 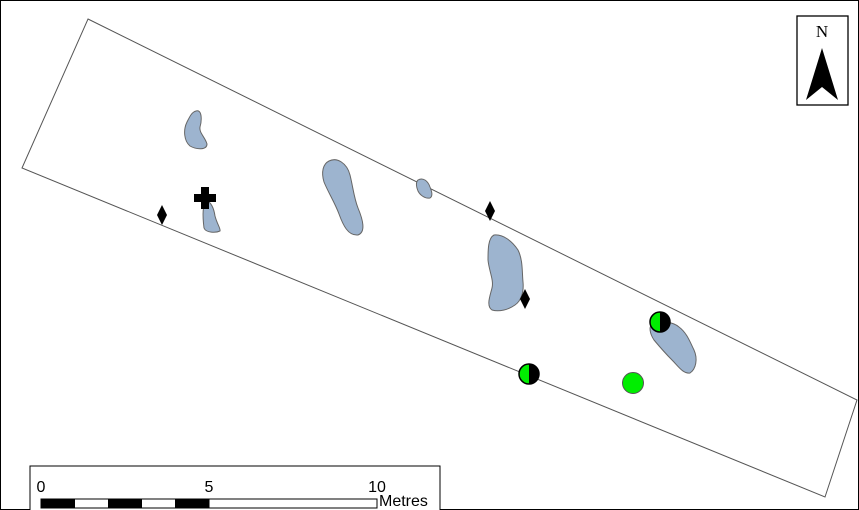 What do you see at coordinates (235, 487) in the screenshot?
I see `scale-bar: 0 5 10 Metres` at bounding box center [235, 487].